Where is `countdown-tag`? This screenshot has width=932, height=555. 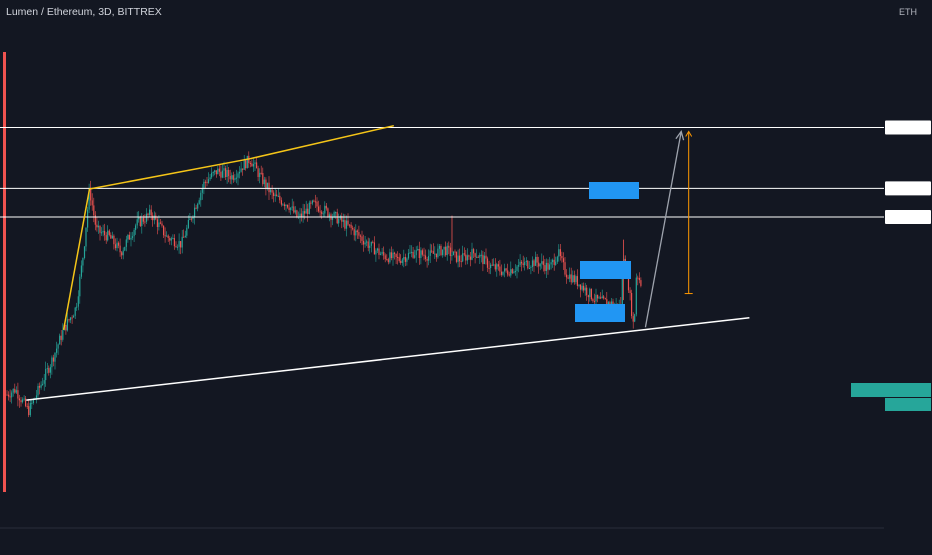 countdown-tag is located at coordinates (908, 404).